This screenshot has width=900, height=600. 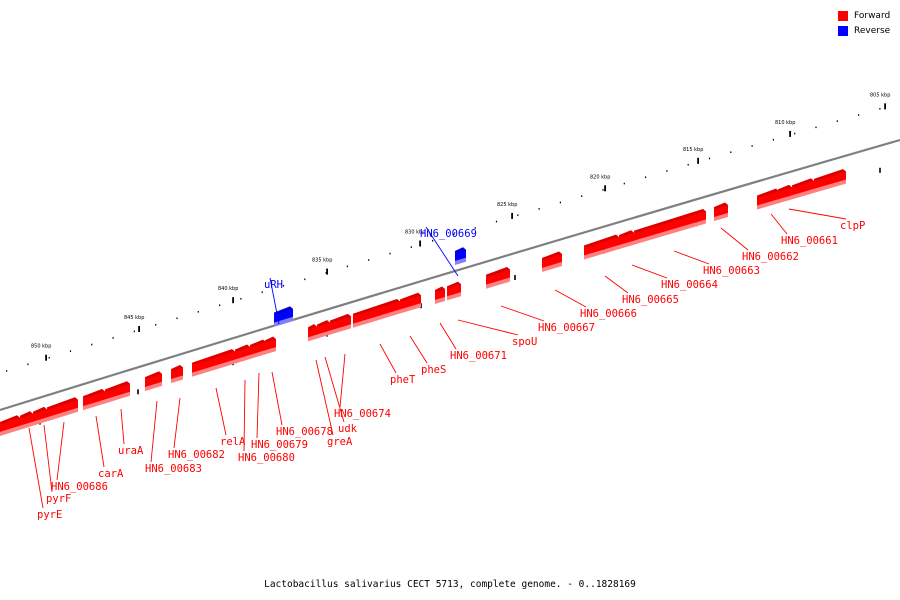 I want to click on reverse-swatch, so click(x=843, y=30).